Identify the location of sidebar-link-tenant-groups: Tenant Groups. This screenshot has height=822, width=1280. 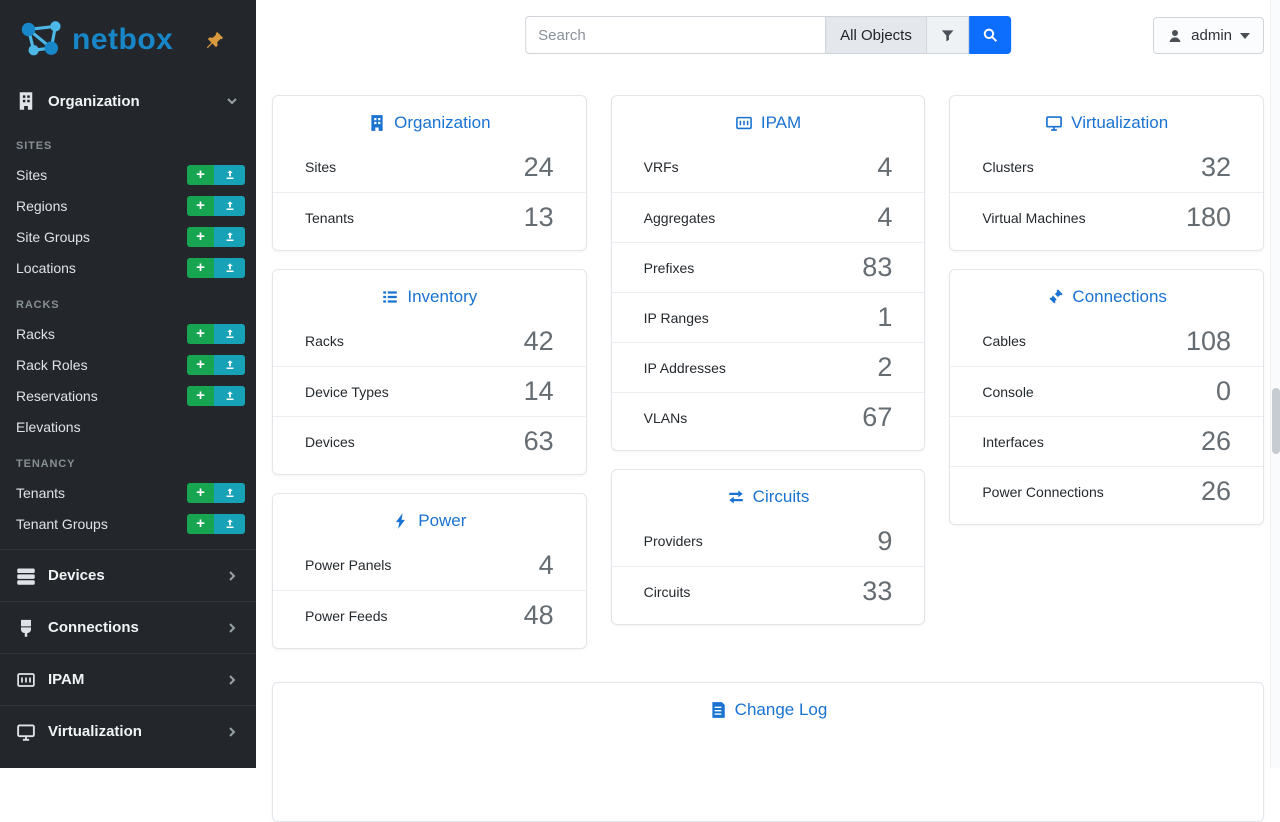
(62, 523).